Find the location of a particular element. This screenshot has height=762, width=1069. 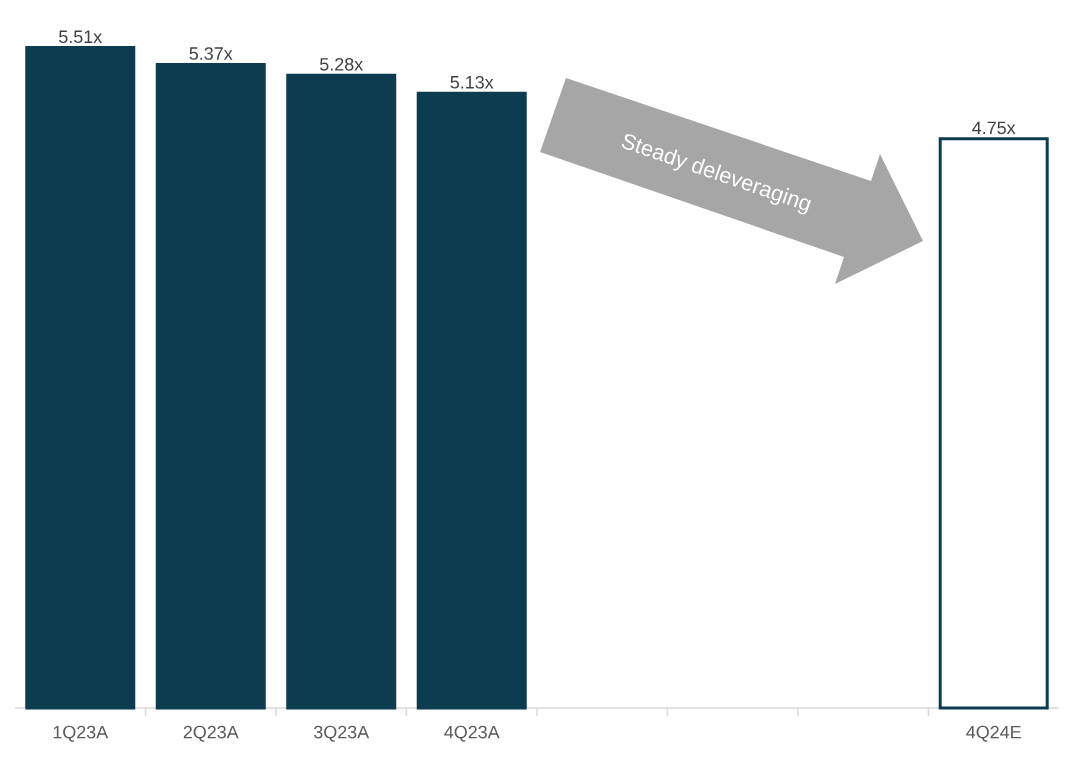

x-tick-label: 3Q23A is located at coordinates (342, 733).